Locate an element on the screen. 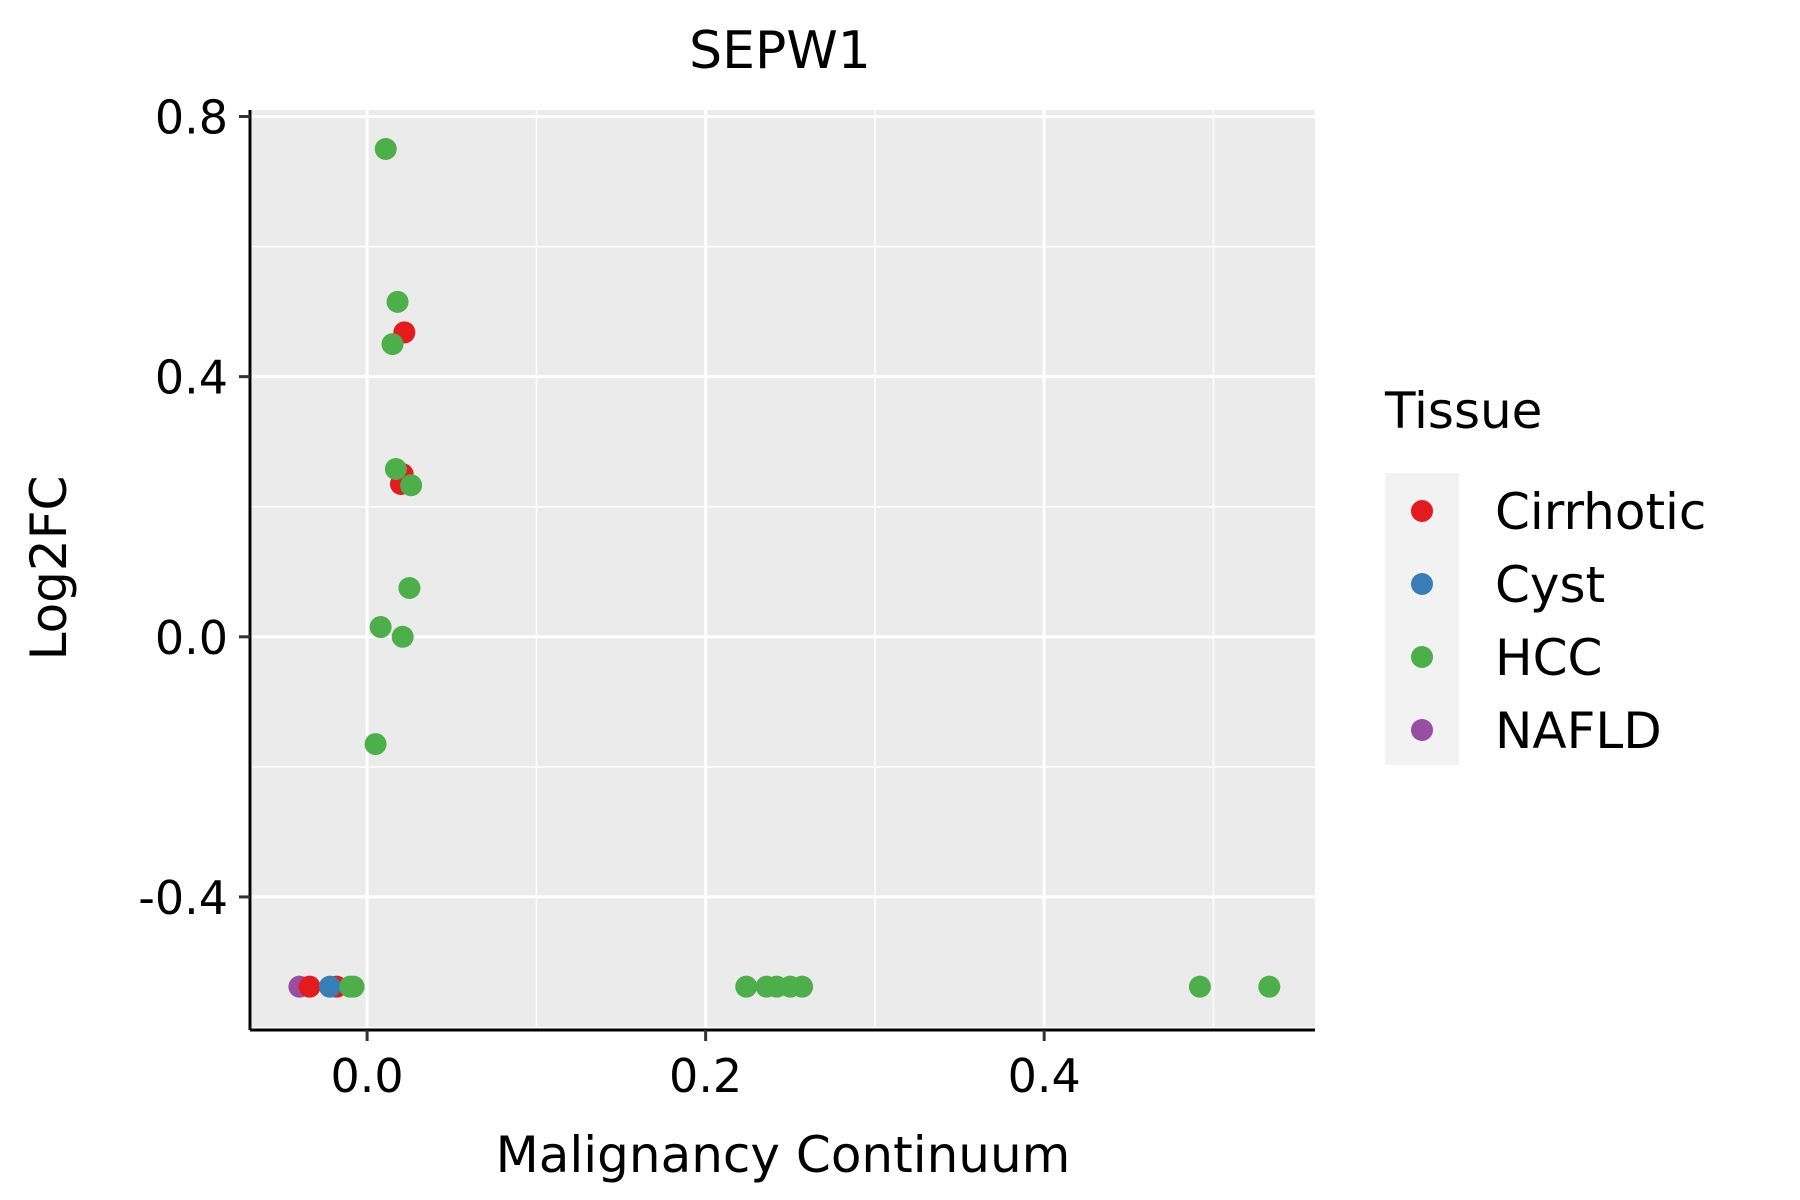 This screenshot has width=1800, height=1200. legend-label-nafld: NAFLD is located at coordinates (1578, 731).